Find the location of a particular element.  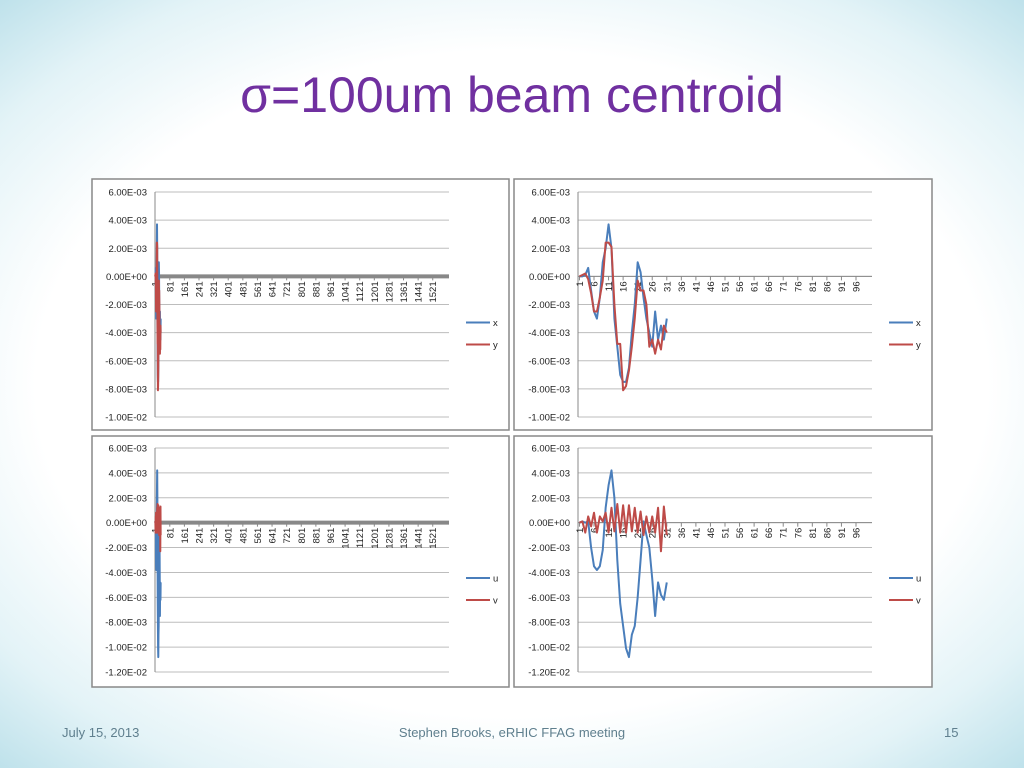

footer-text: Stephen Brooks, eRHIC FFAG meeting is located at coordinates (512, 732).